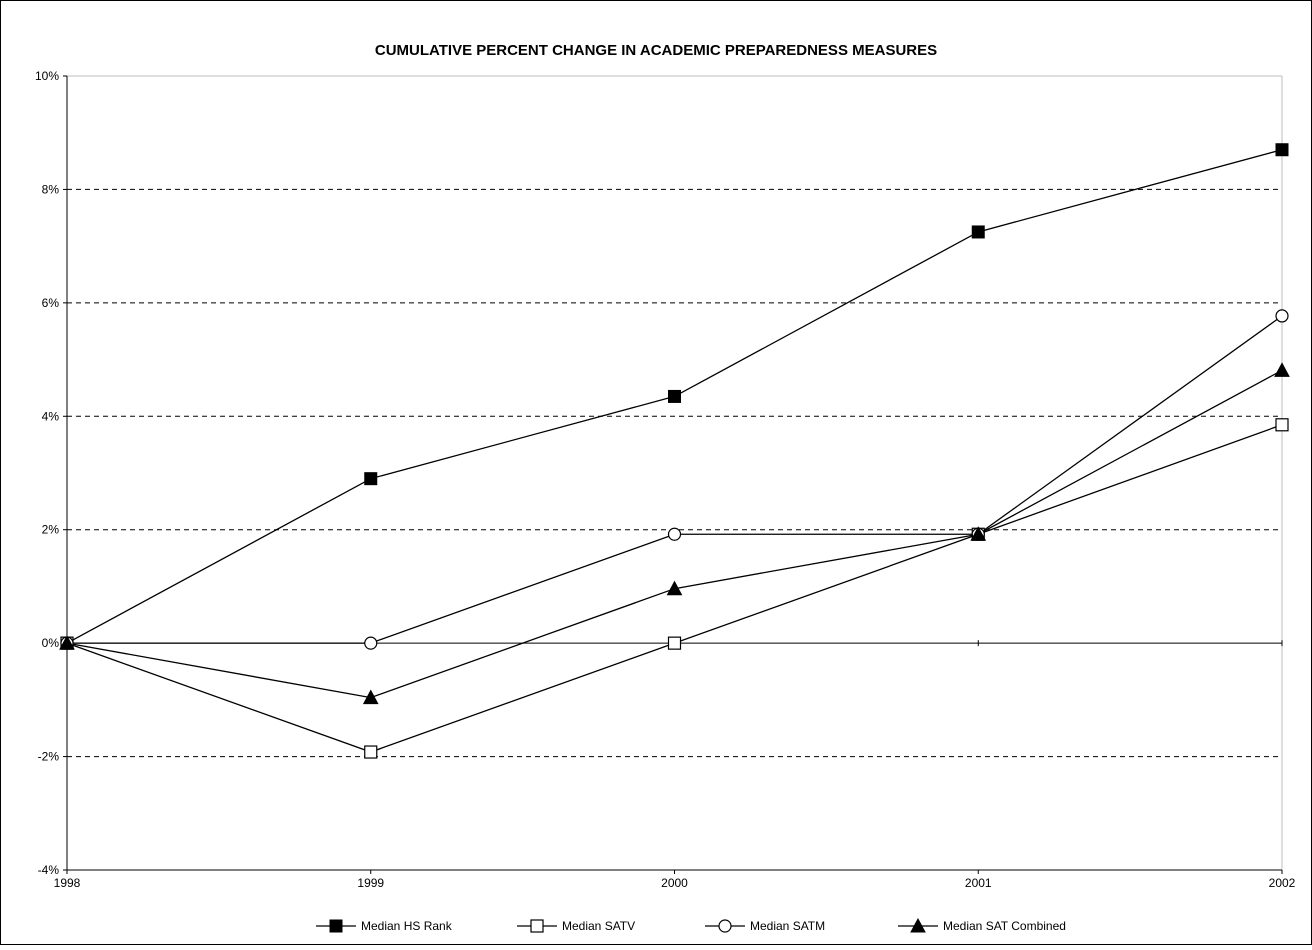  I want to click on y-tick-label: 4%, so click(51, 416).